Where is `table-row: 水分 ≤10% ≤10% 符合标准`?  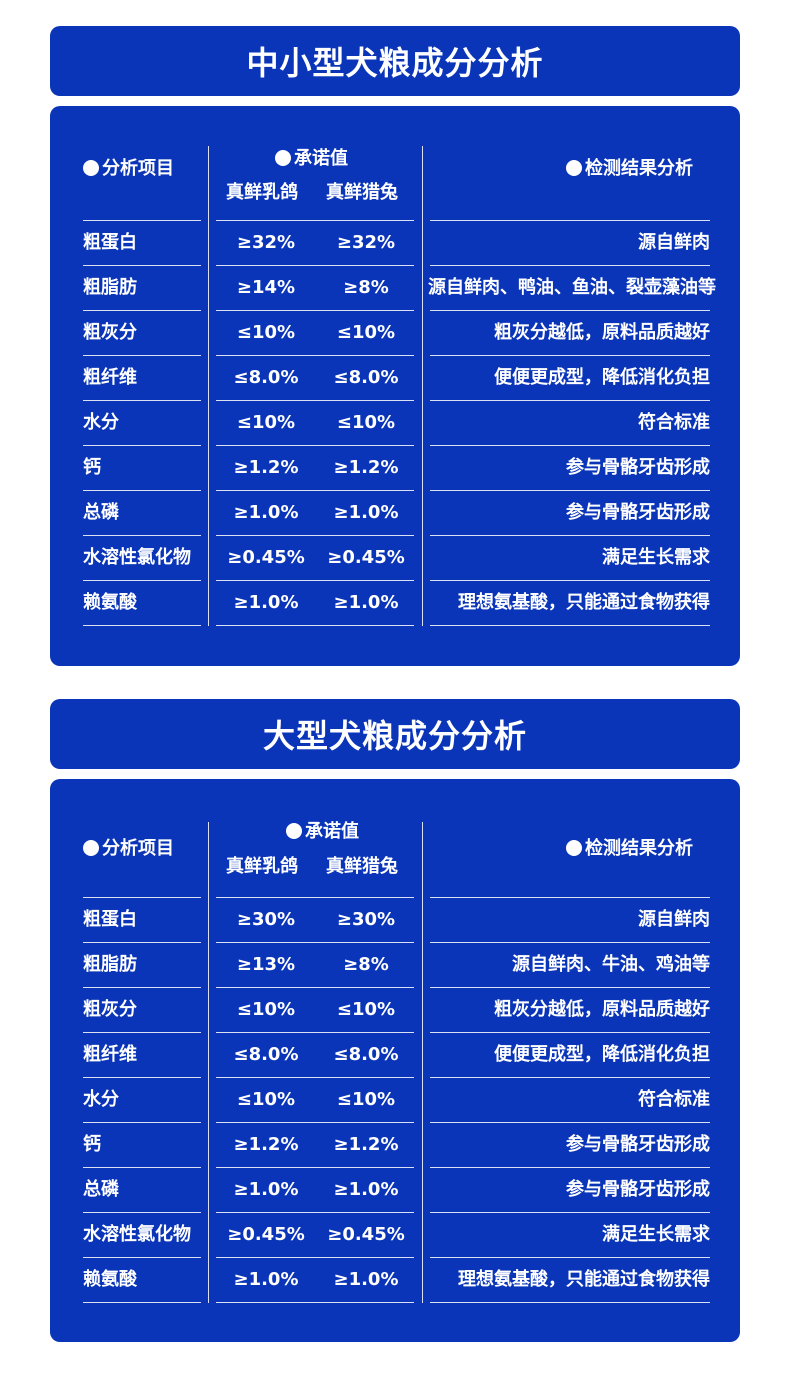
table-row: 水分 ≤10% ≤10% 符合标准 is located at coordinates (395, 1099).